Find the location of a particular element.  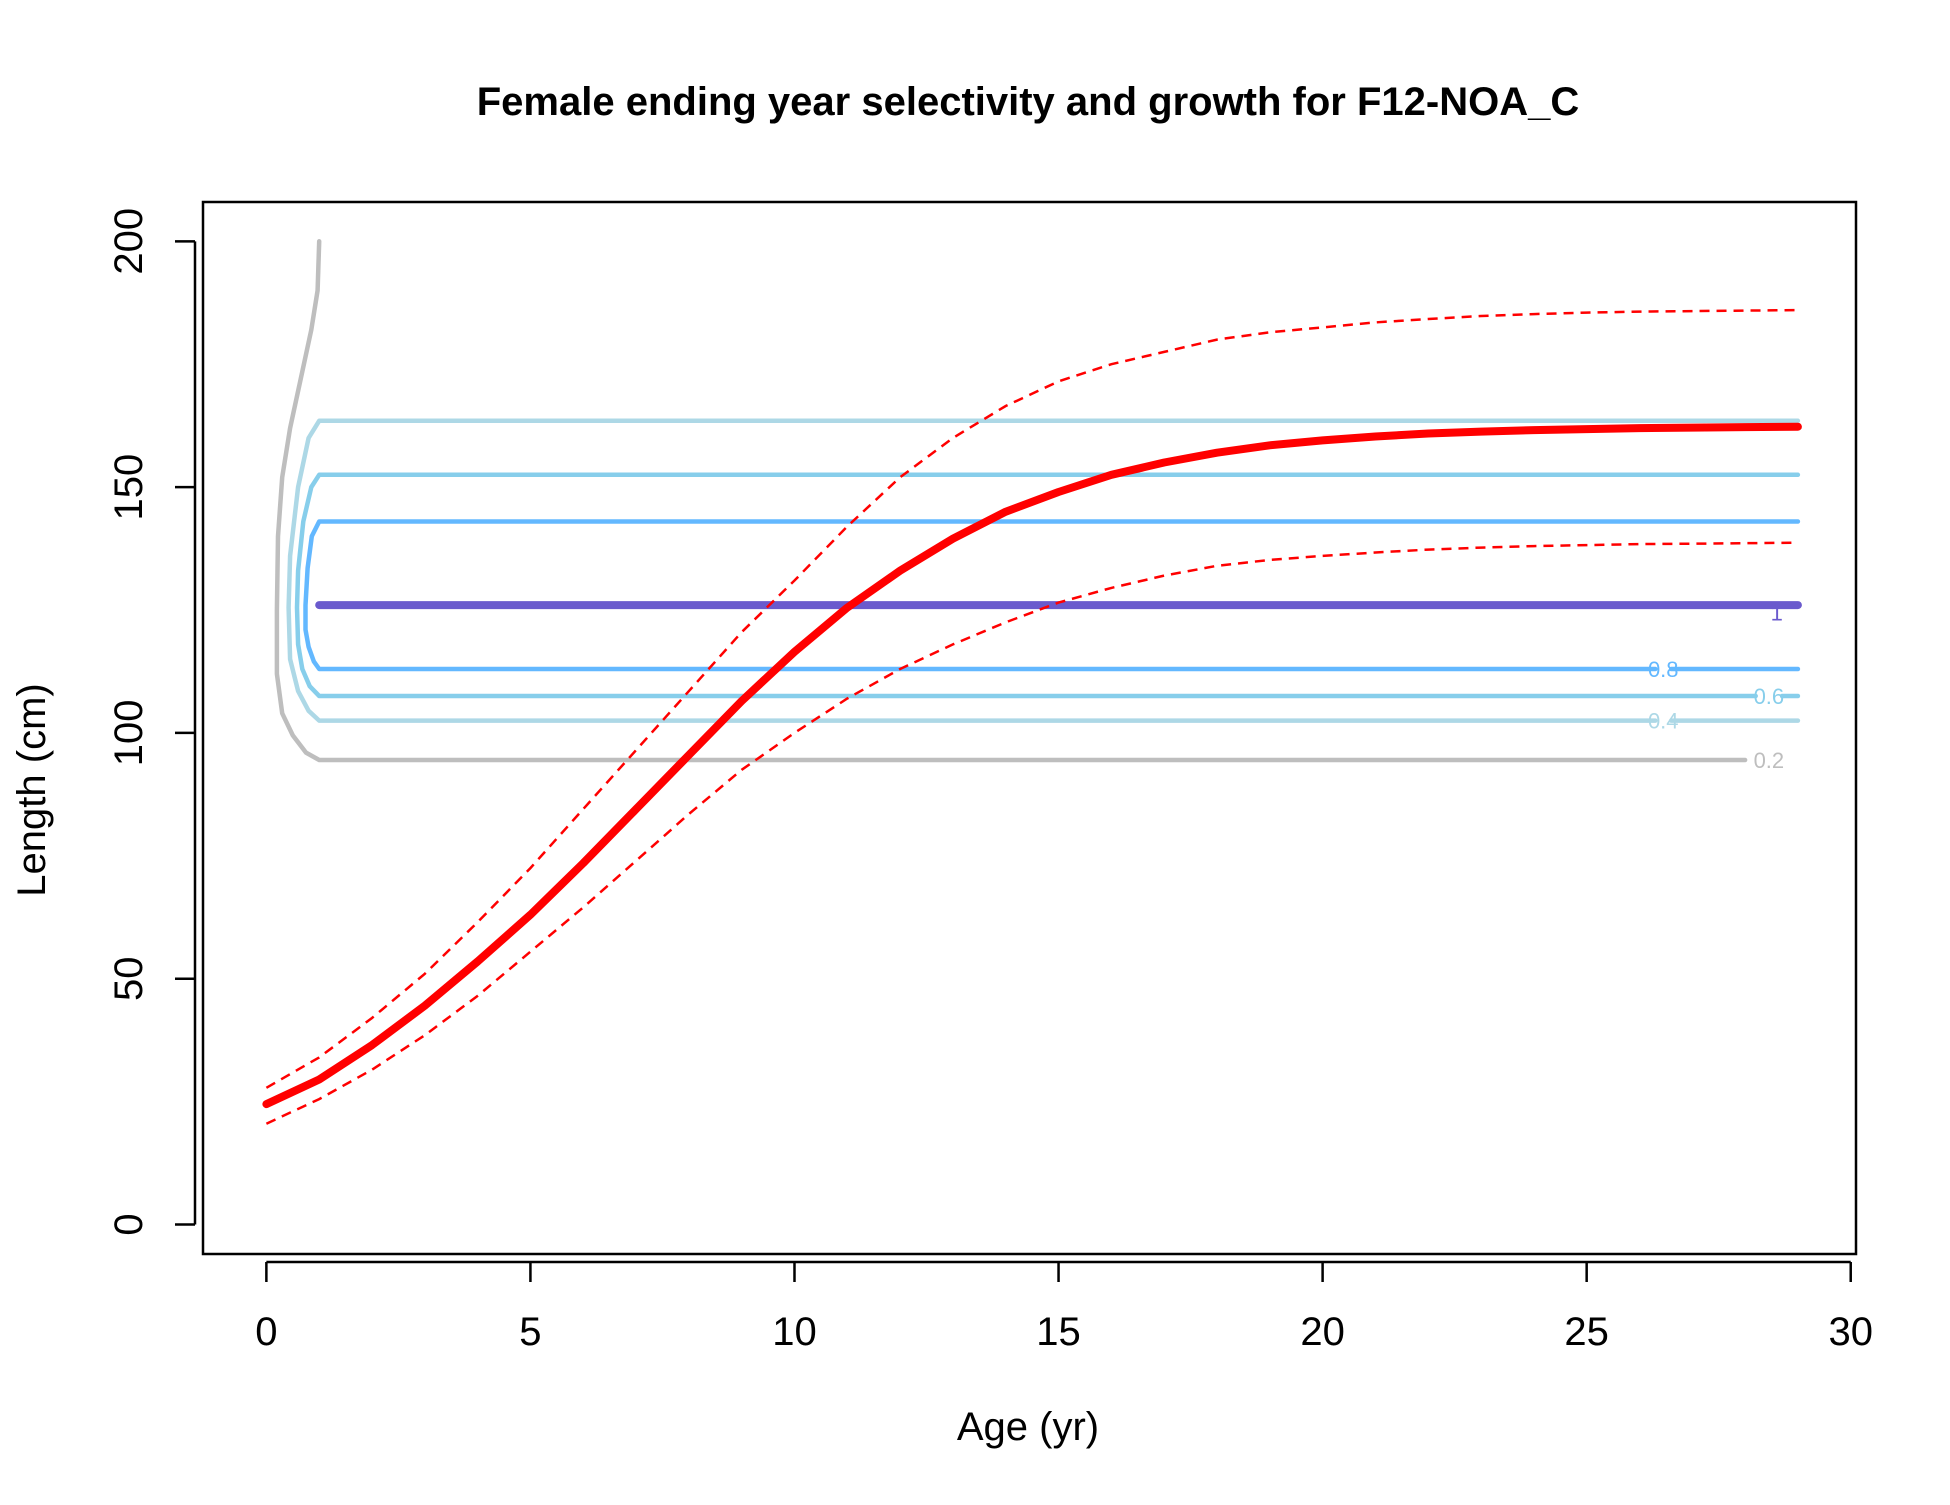

contour-label: 0.8 is located at coordinates (1663, 669).